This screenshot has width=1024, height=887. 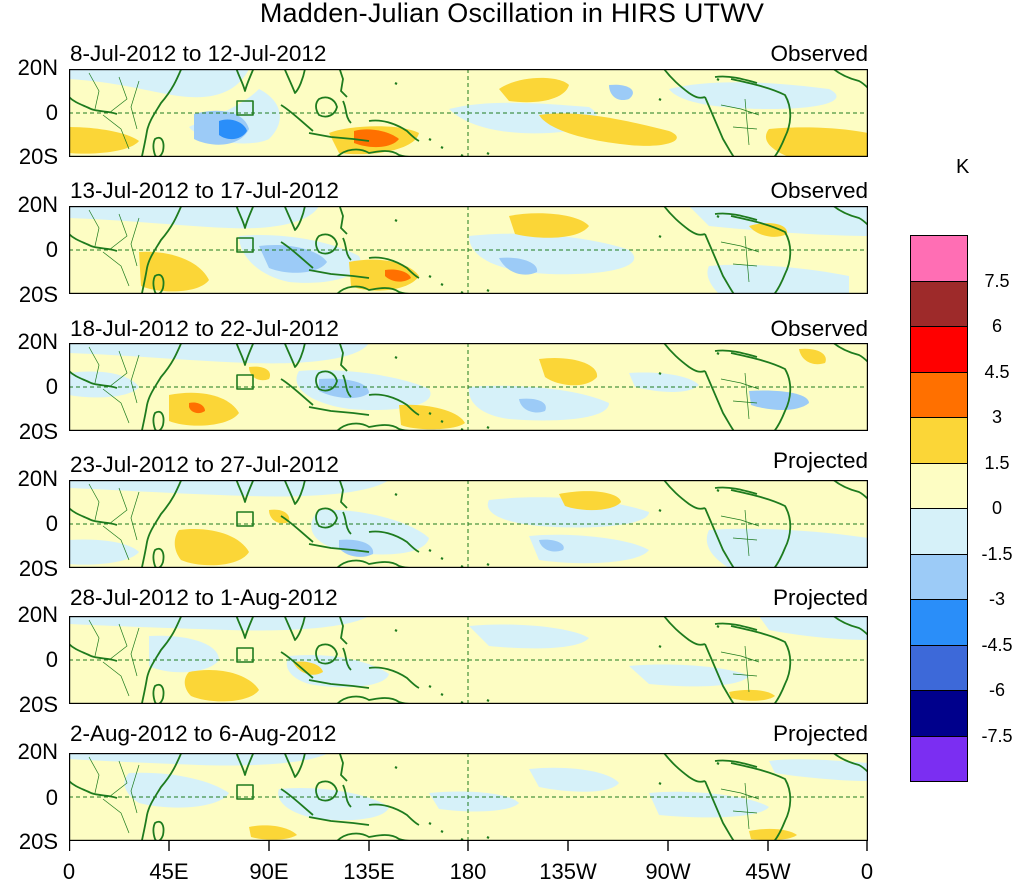 I want to click on panel-1-ytick-20n: 20N, so click(x=37, y=67).